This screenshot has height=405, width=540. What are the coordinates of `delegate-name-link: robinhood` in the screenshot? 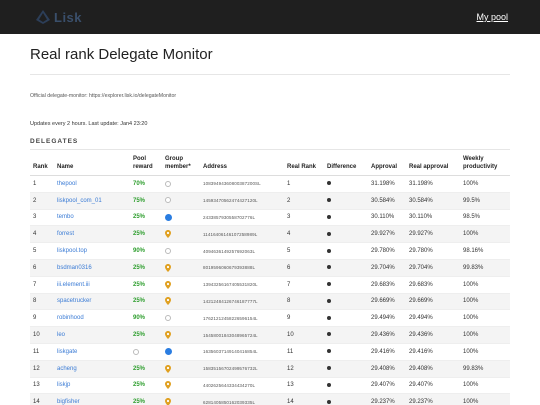 It's located at (92, 318).